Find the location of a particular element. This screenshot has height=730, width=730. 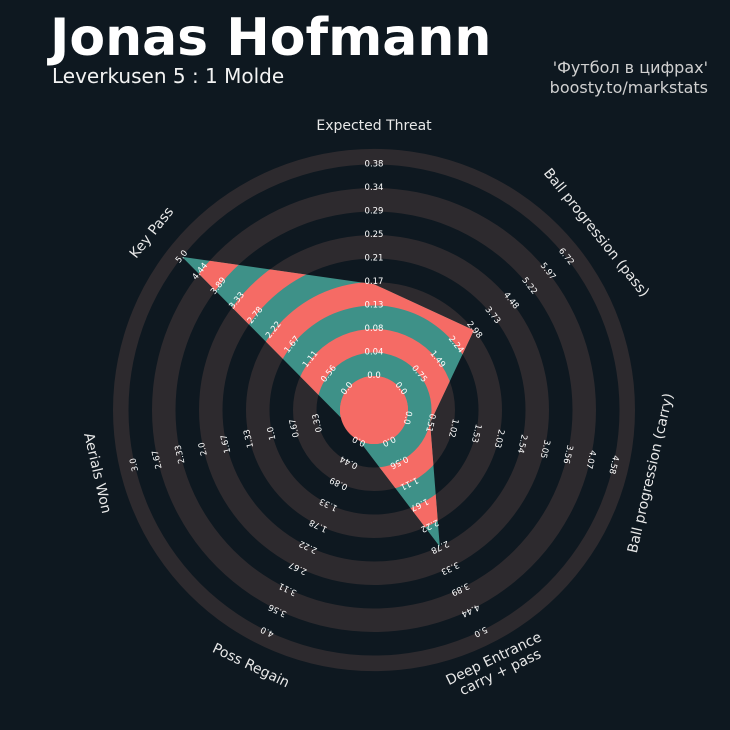

tick-label: 1.02 is located at coordinates (453, 428).